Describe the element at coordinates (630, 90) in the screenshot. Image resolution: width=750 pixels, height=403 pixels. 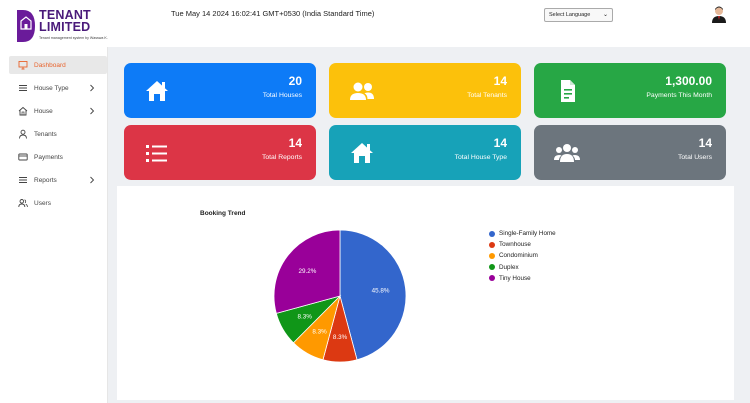
I see `stat-card-payments-this-month: 1,300.00 Payments This Month` at that location.